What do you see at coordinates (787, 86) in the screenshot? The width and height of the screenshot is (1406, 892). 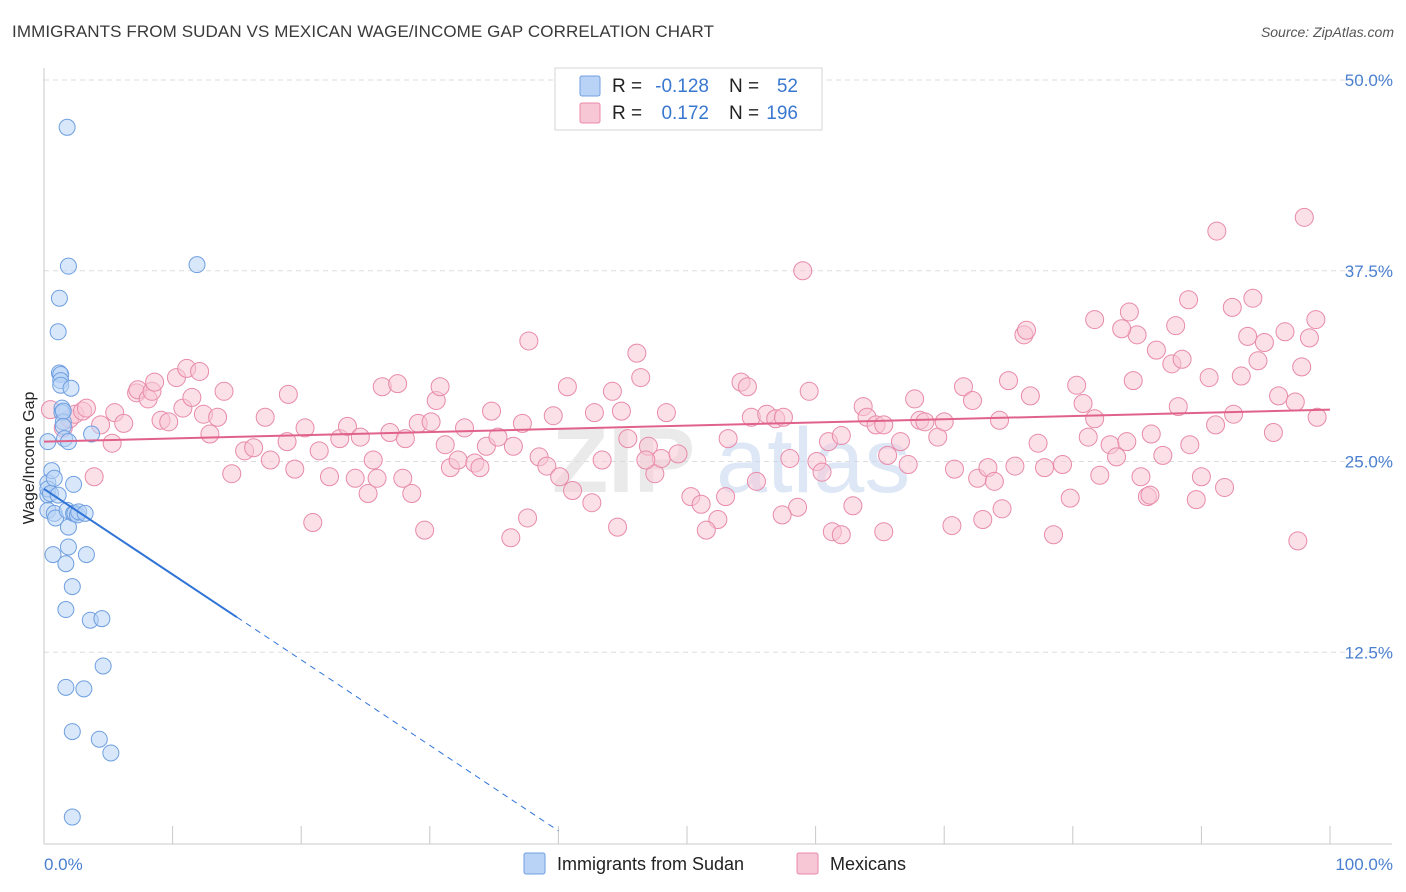 I see `legend-n-value: 52` at bounding box center [787, 86].